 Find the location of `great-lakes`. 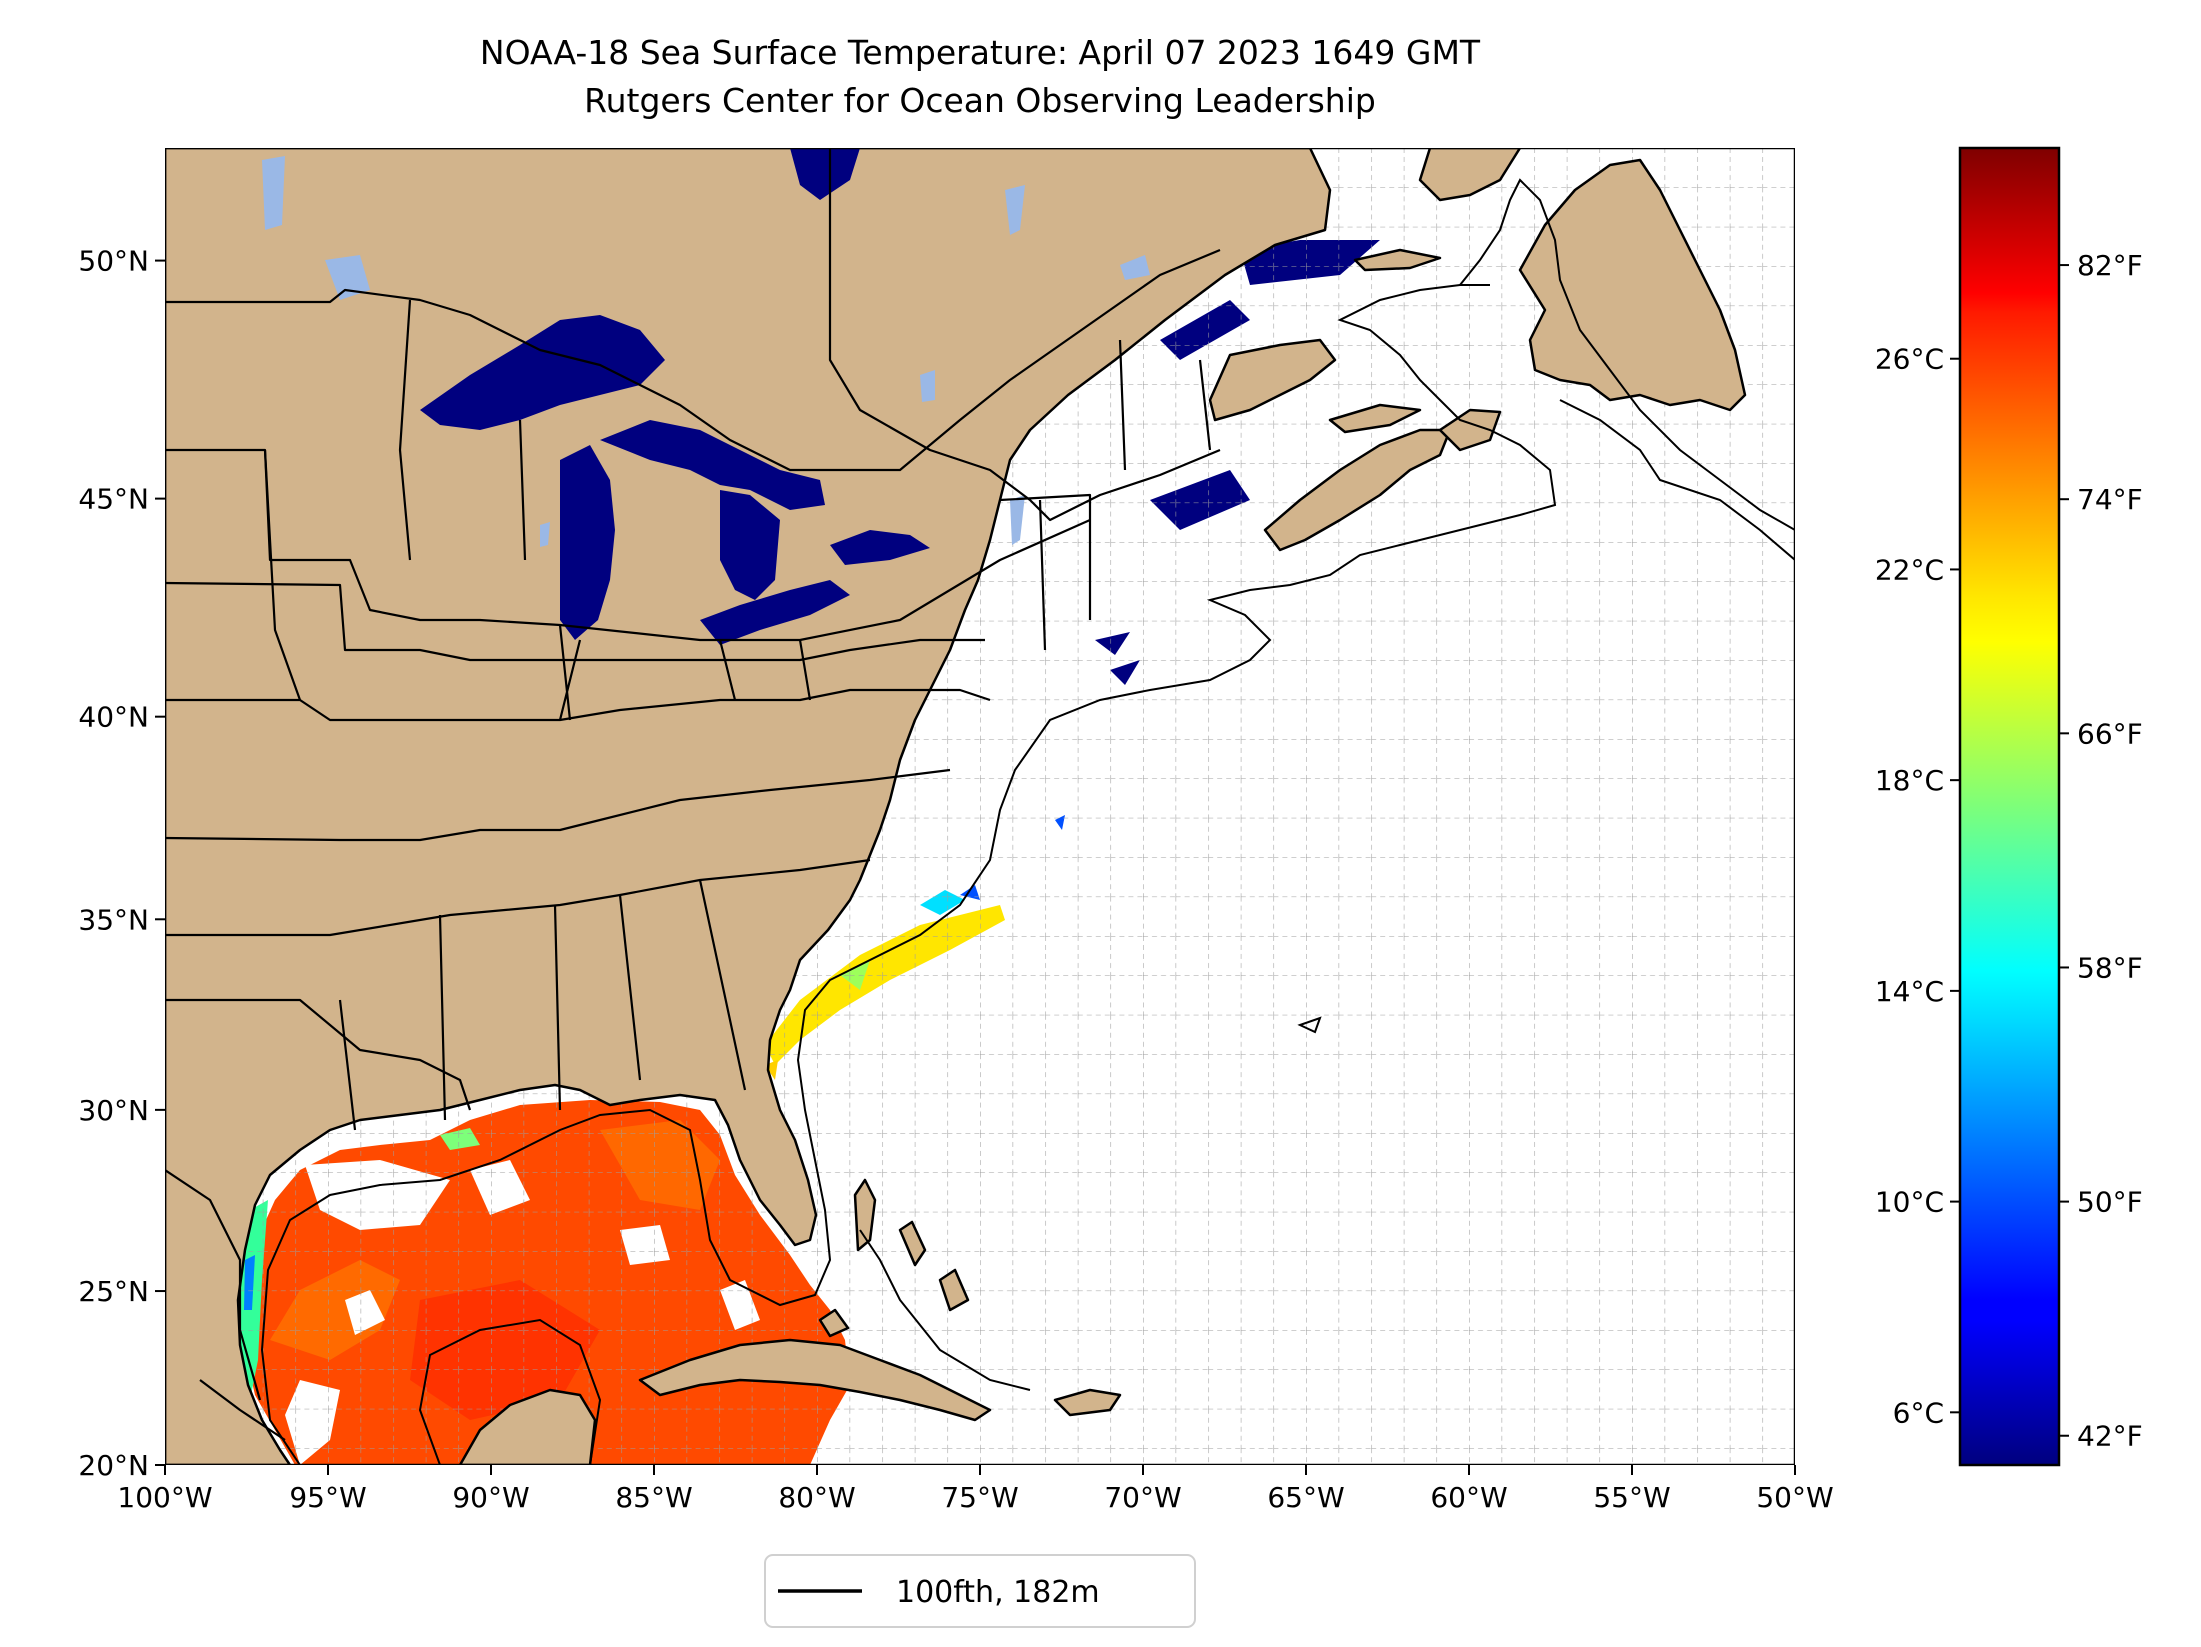

great-lakes is located at coordinates (675, 396).